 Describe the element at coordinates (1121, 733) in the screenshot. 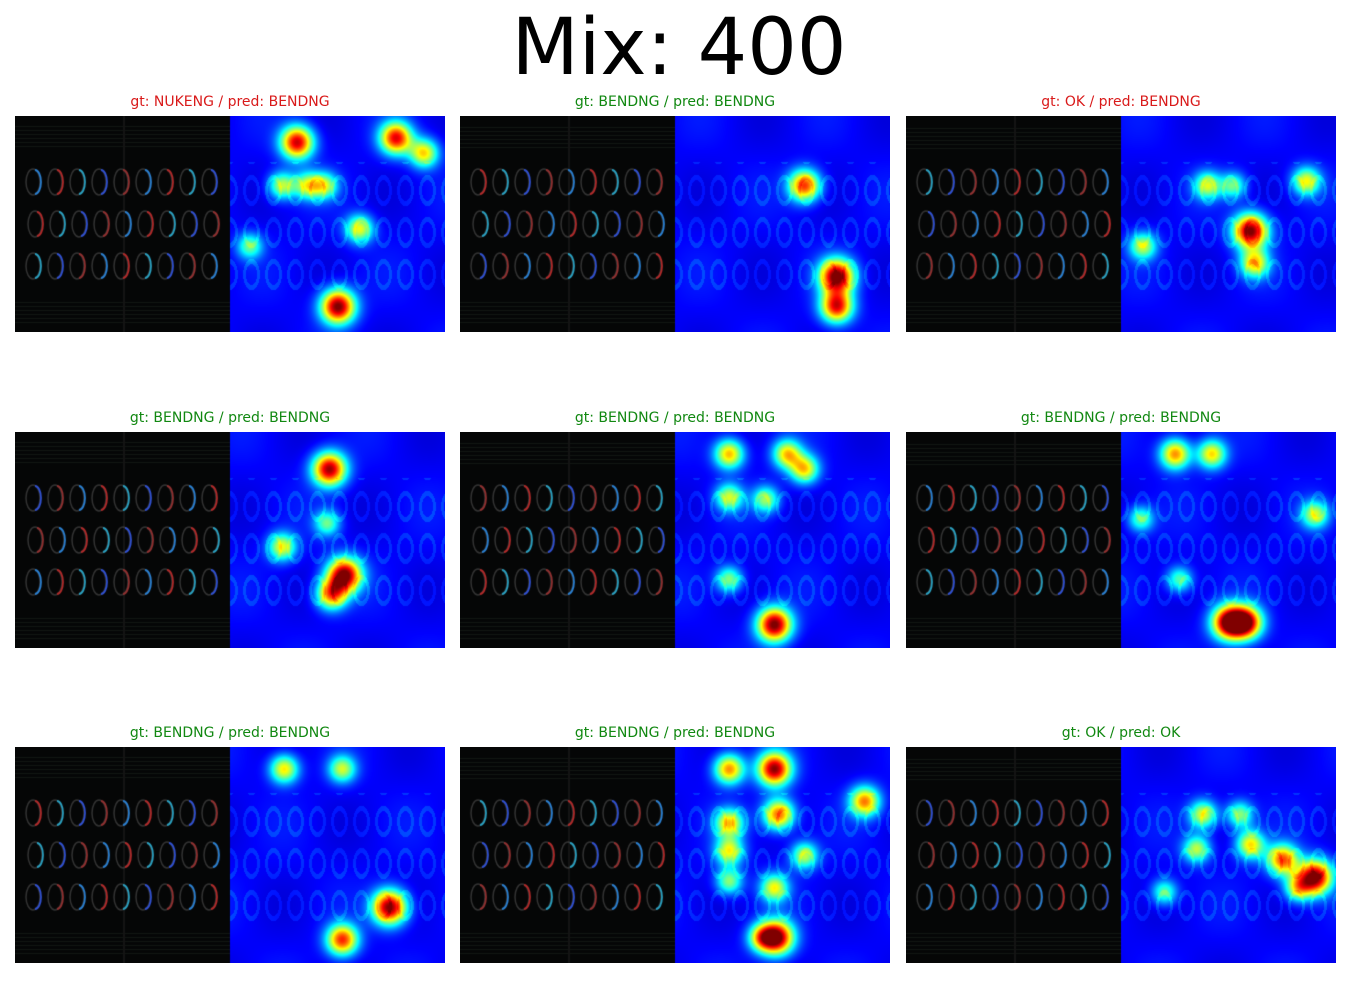

I see `panel-title: gt: OK / pred: OK` at that location.